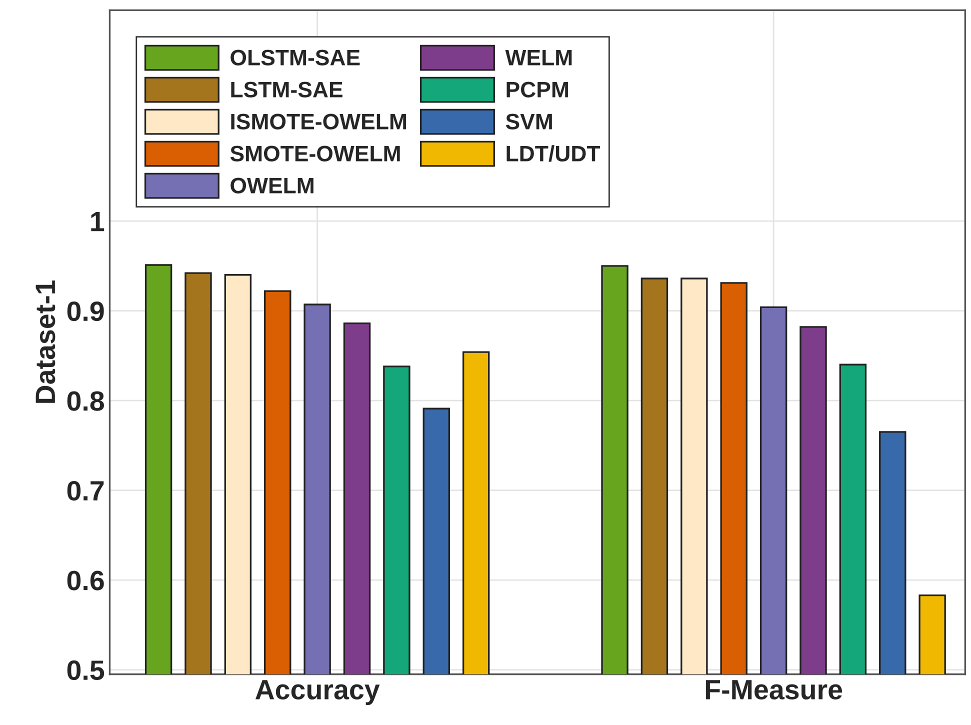 Image resolution: width=971 pixels, height=725 pixels. What do you see at coordinates (85, 490) in the screenshot?
I see `y-tick-label: 0.7` at bounding box center [85, 490].